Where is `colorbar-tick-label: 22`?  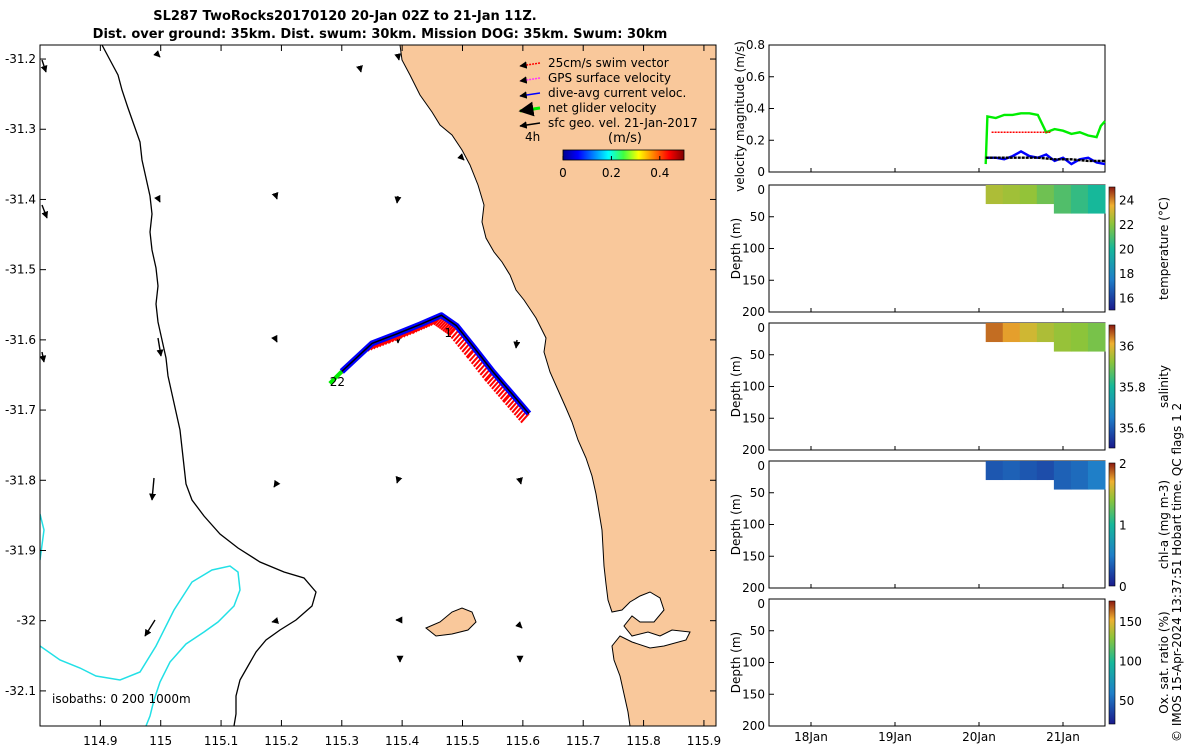
colorbar-tick-label: 22 is located at coordinates (1126, 225).